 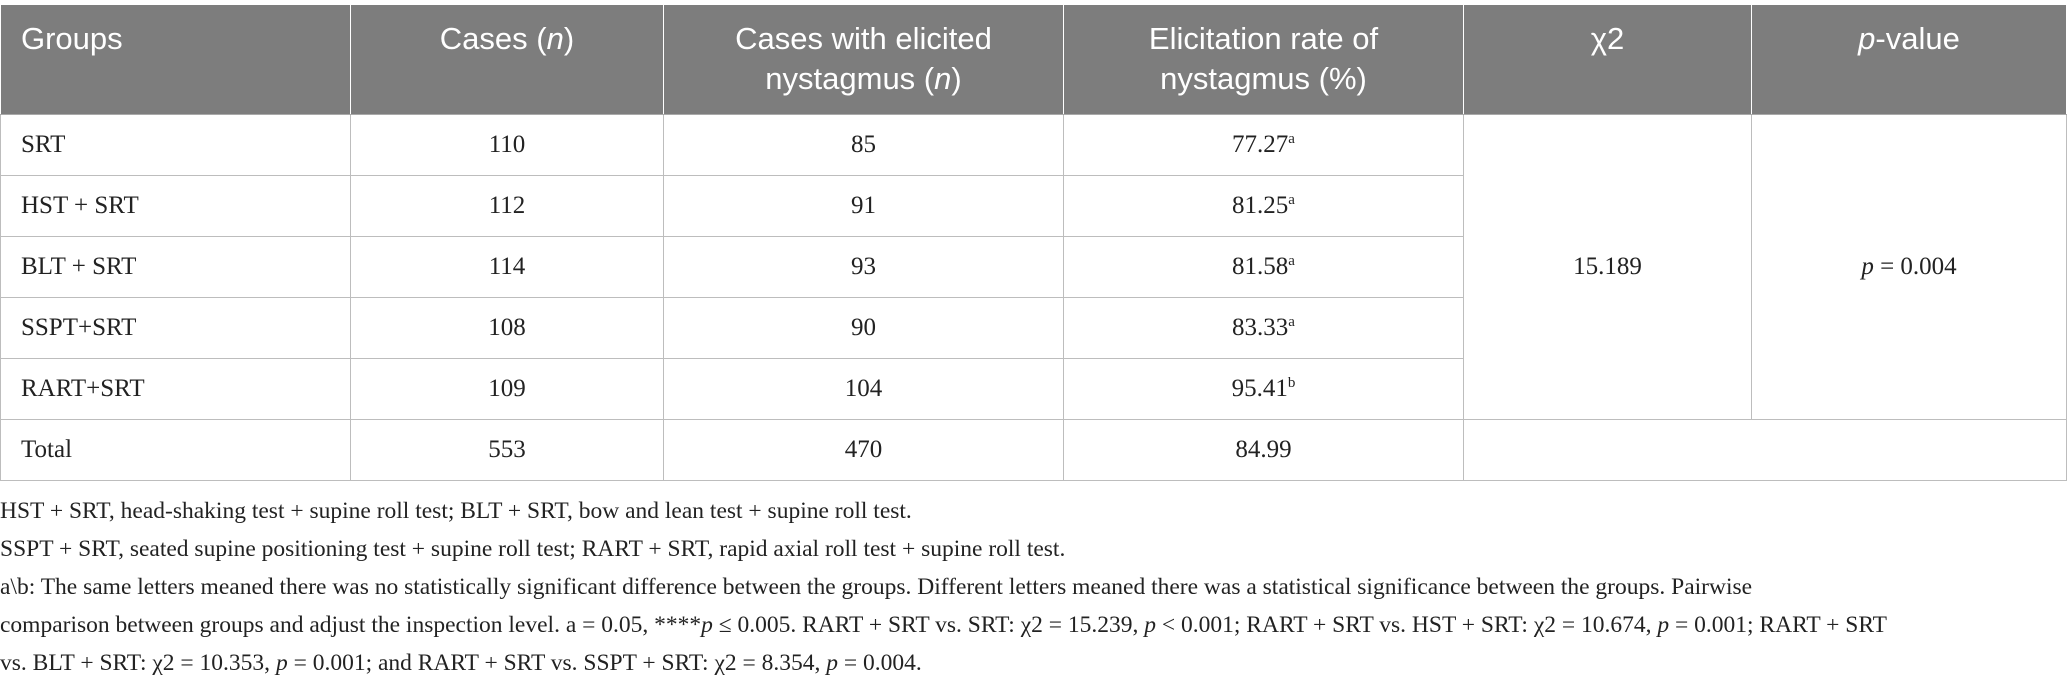 What do you see at coordinates (507, 389) in the screenshot?
I see `cell-cases: 109` at bounding box center [507, 389].